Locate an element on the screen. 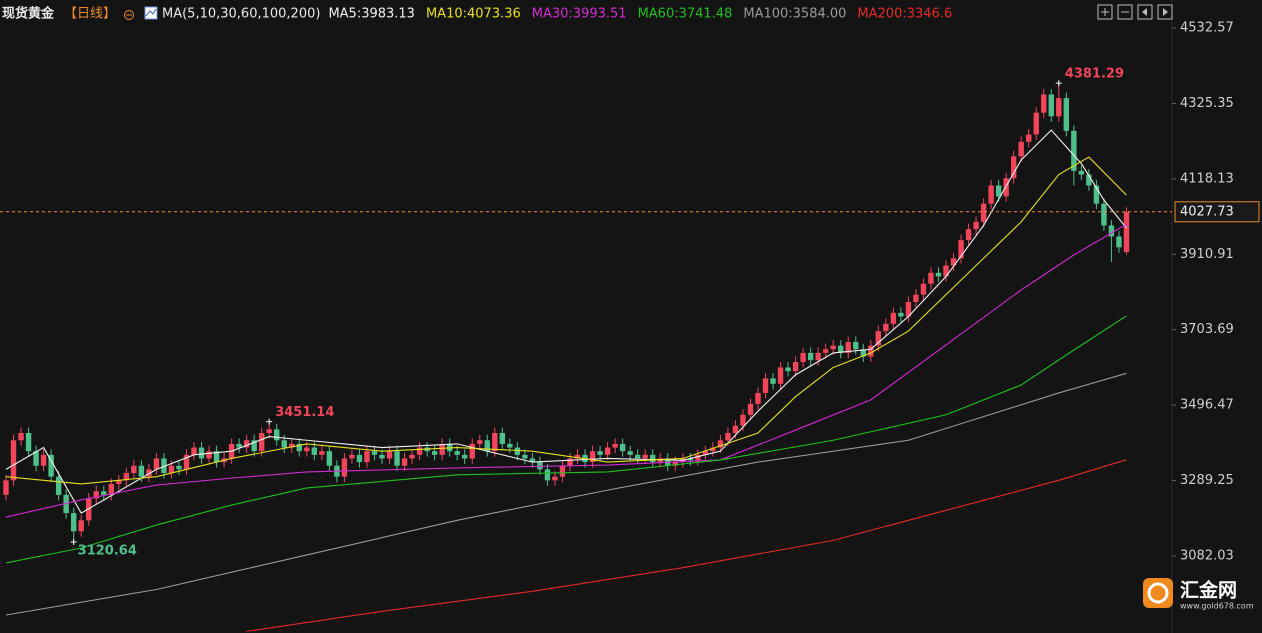 The image size is (1262, 633). close-icon is located at coordinates (129, 15).